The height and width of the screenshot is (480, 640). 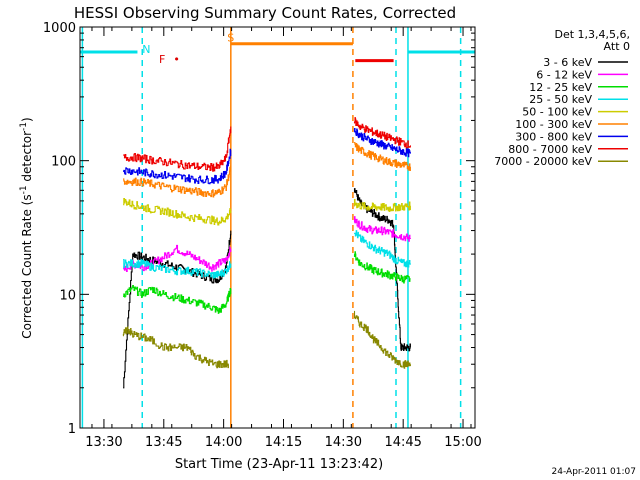 I want to click on y-tick-label-3: 1000, so click(x=59, y=28).